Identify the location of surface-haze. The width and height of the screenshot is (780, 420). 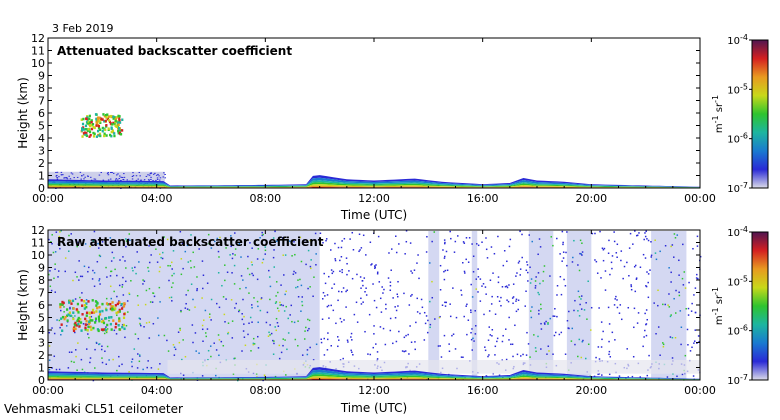
(434, 367).